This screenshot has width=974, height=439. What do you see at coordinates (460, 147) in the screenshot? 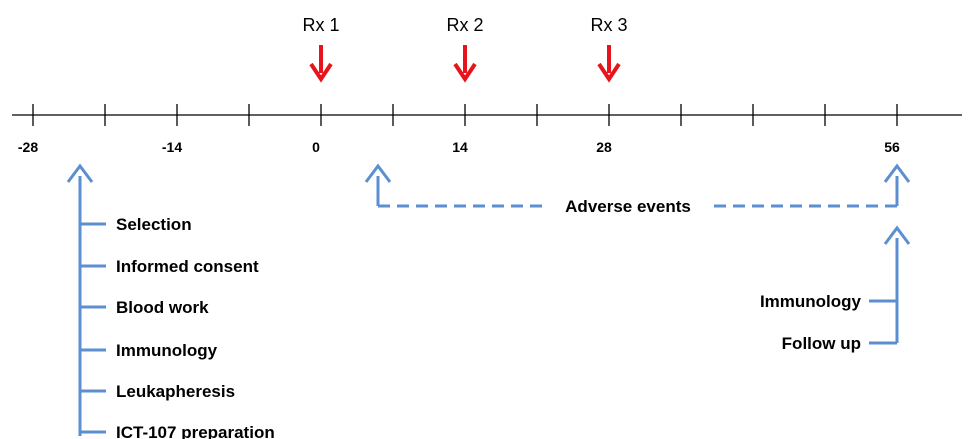
I see `tick-label: 14` at bounding box center [460, 147].